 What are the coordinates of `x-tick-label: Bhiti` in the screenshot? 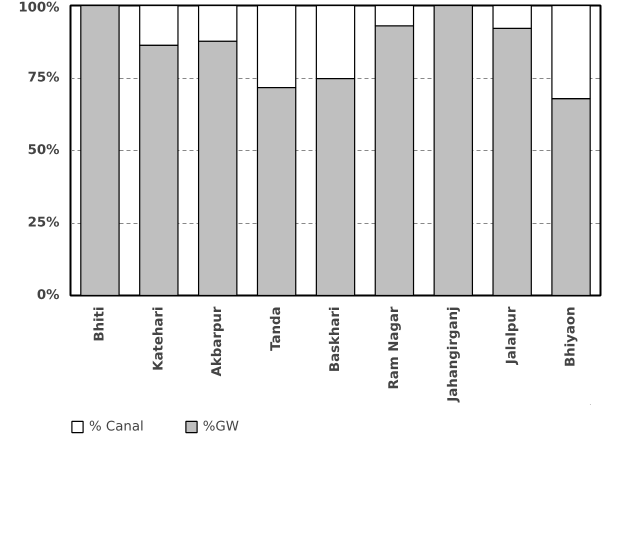 It's located at (100, 324).